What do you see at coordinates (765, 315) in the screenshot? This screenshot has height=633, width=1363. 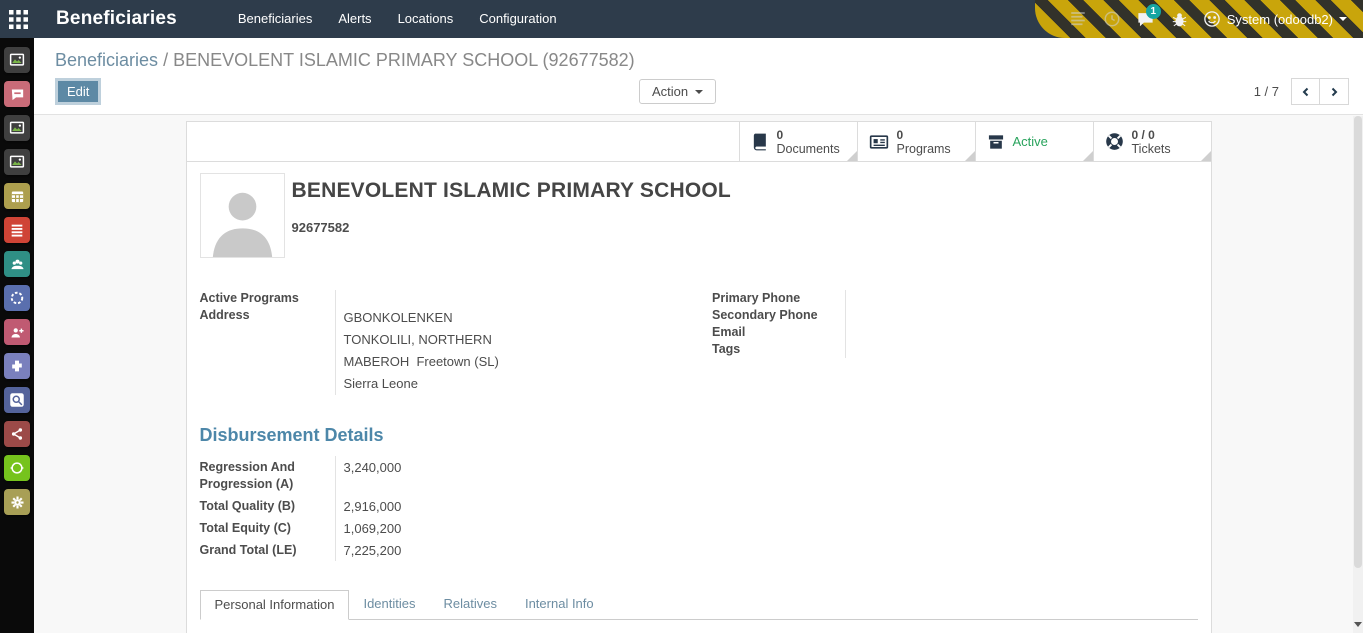 I see `secondary-phone-label: Secondary Phone` at bounding box center [765, 315].